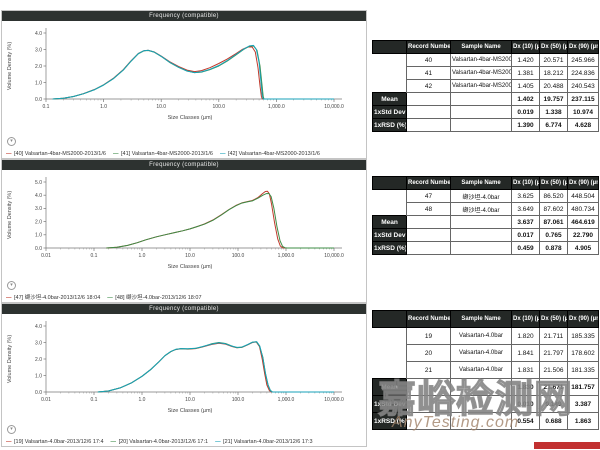  Describe the element at coordinates (268, 442) in the screenshot. I see `legend-label: [21] Valsartan-4.0bar-2013/12/6 17:3` at that location.